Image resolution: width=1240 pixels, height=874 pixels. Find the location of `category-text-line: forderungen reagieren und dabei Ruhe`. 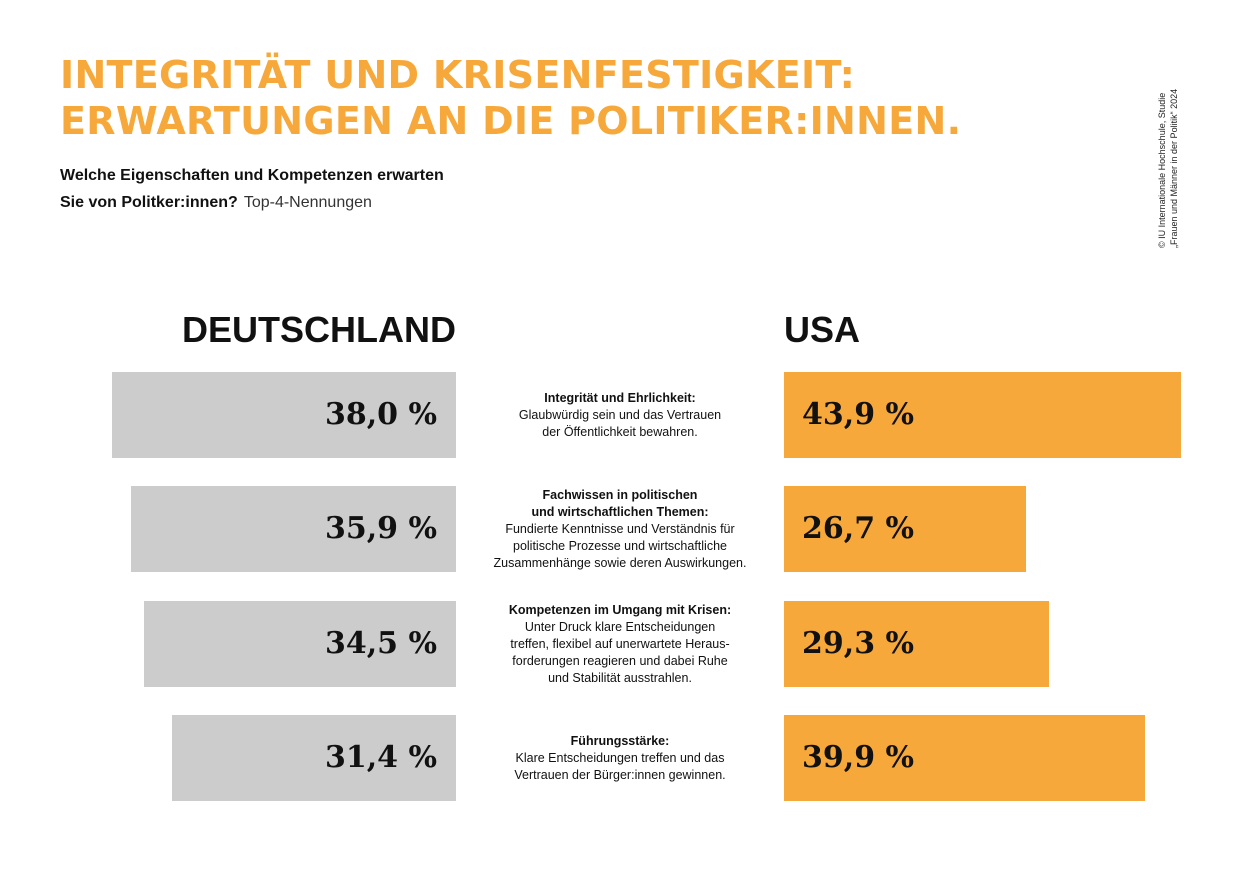

category-text-line: forderungen reagieren und dabei Ruhe is located at coordinates (620, 660).